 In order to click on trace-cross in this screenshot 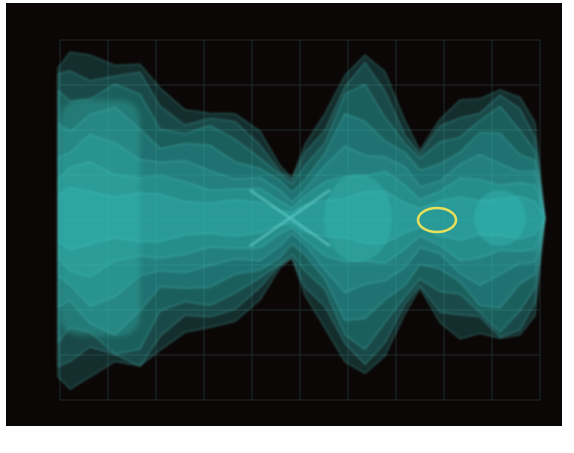, I will do `click(290, 218)`.